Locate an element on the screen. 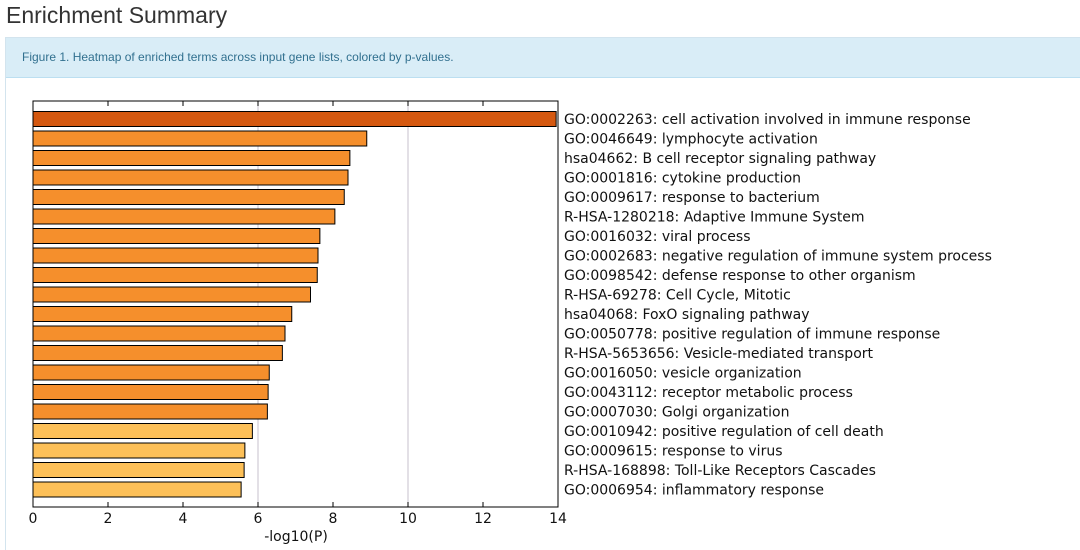  x-tick-label: 6 is located at coordinates (258, 519).